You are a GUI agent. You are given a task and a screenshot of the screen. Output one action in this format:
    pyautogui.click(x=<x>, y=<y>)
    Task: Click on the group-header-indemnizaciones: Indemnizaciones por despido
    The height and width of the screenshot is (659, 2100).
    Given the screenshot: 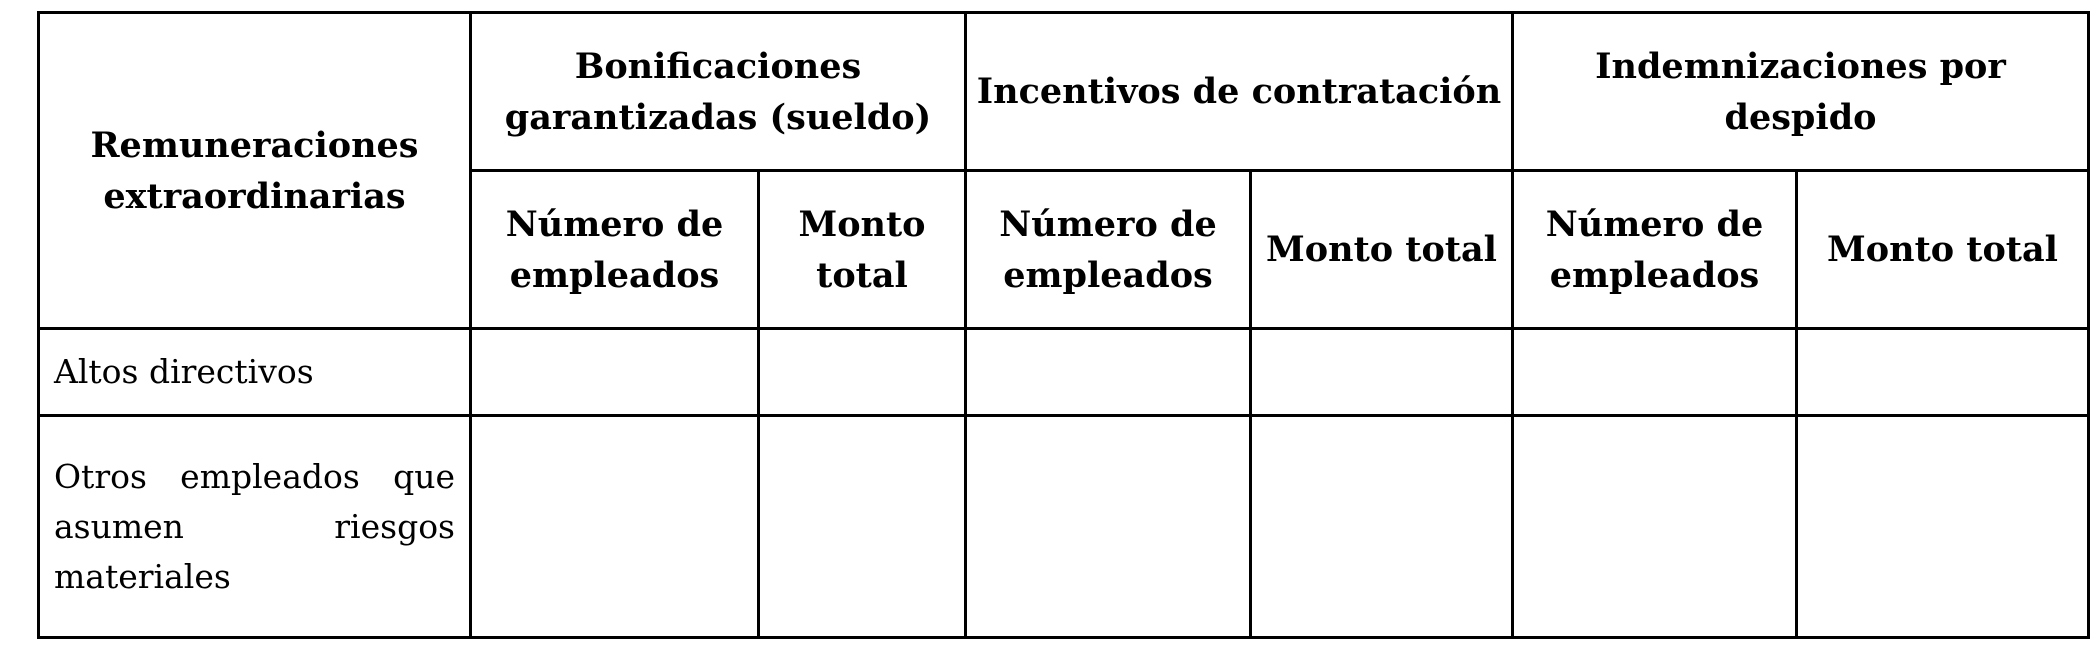 What is the action you would take?
    pyautogui.click(x=1800, y=91)
    